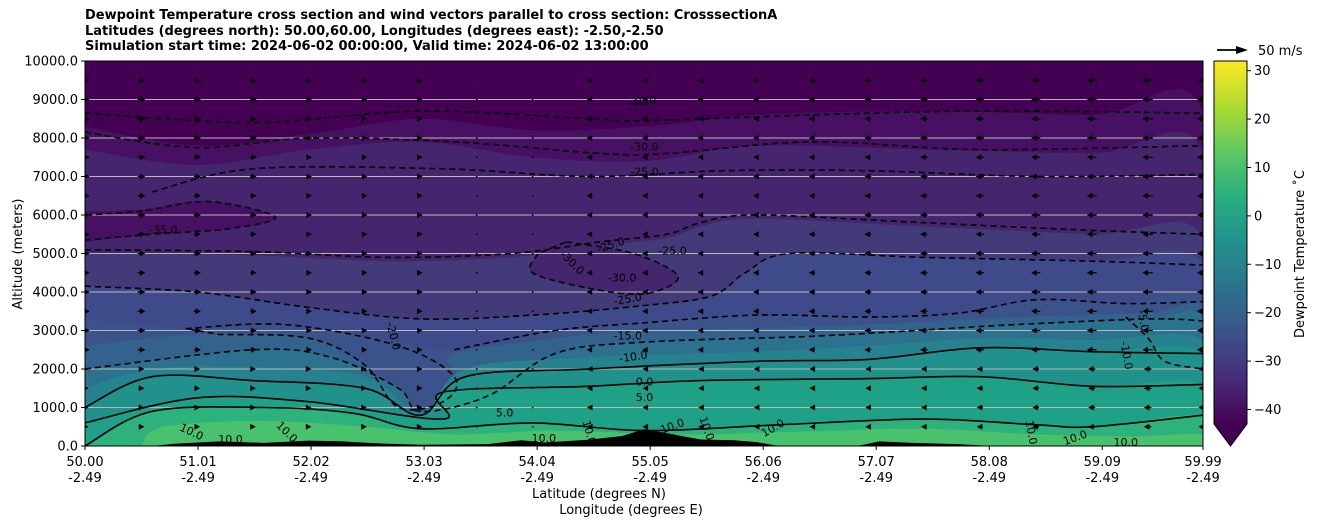 The height and width of the screenshot is (526, 1320). Describe the element at coordinates (85, 478) in the screenshot. I see `x-tick-label-lon-0: -2.49` at that location.